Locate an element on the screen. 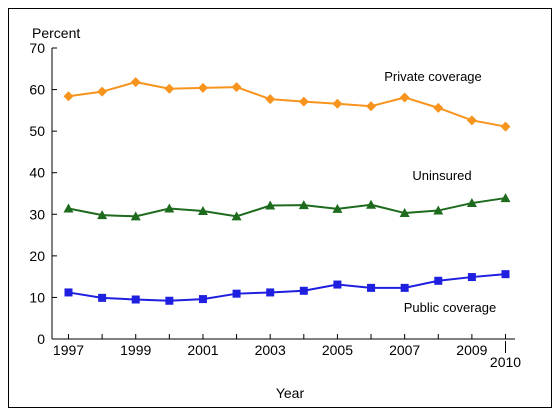  x-tick-label: 2009 is located at coordinates (471, 350).